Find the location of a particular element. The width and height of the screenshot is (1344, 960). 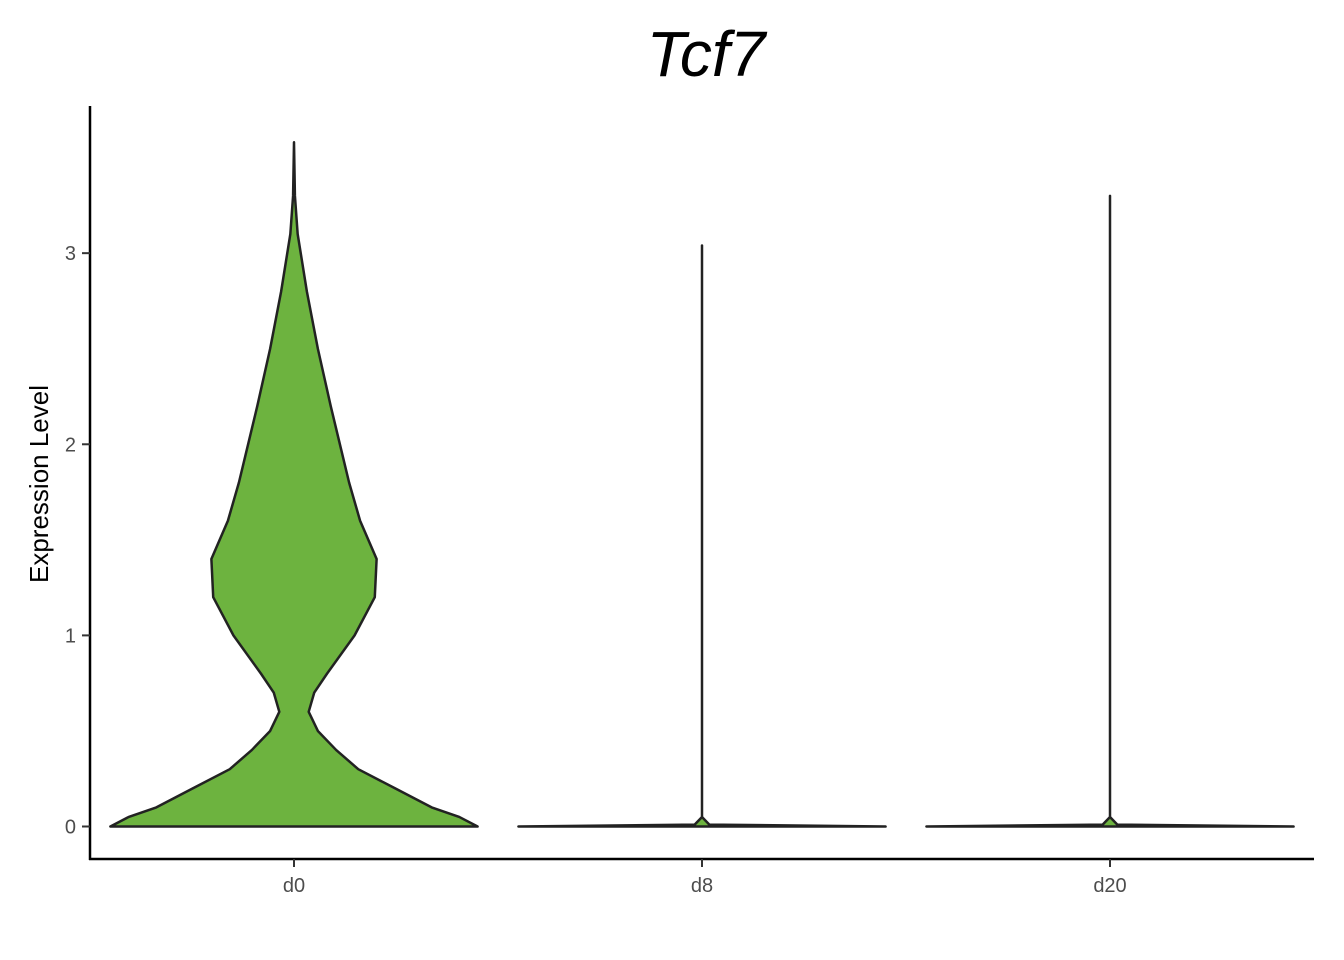

y-axis-ticks: 0 1 2 3 is located at coordinates (77, 541).